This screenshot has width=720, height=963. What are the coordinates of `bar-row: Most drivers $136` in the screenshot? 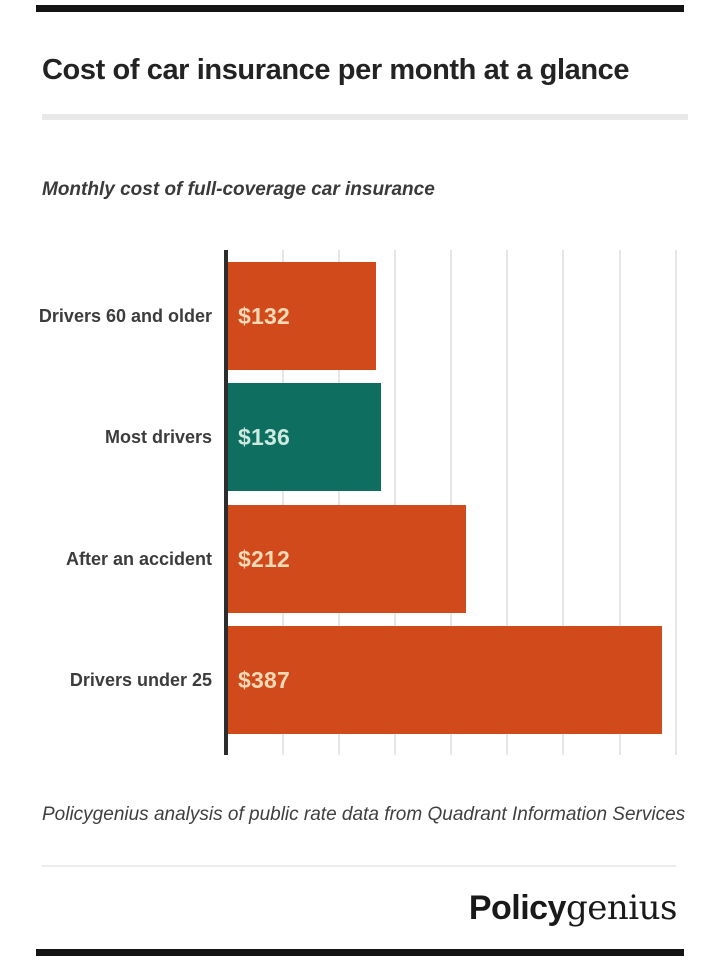 It's located at (360, 437).